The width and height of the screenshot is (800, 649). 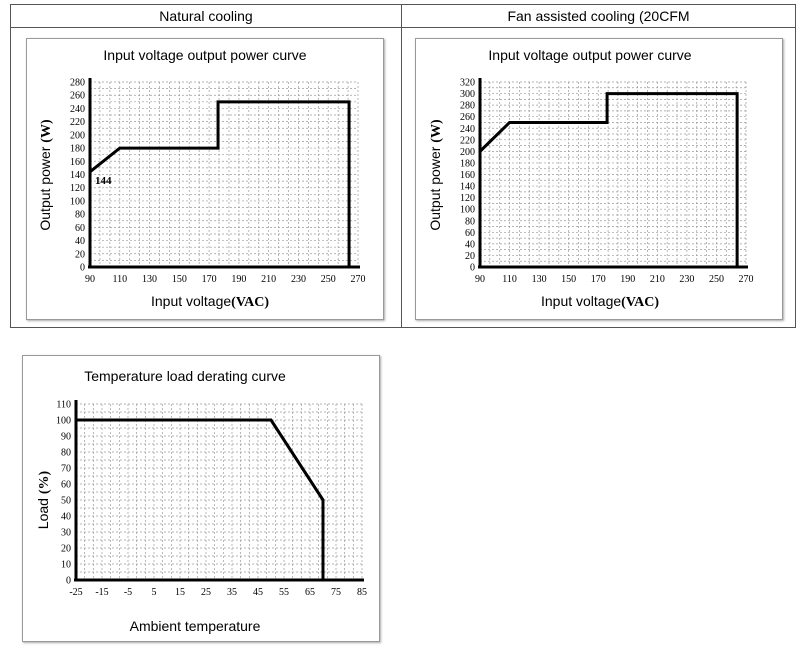 I want to click on x-tick-label: 55, so click(x=284, y=592).